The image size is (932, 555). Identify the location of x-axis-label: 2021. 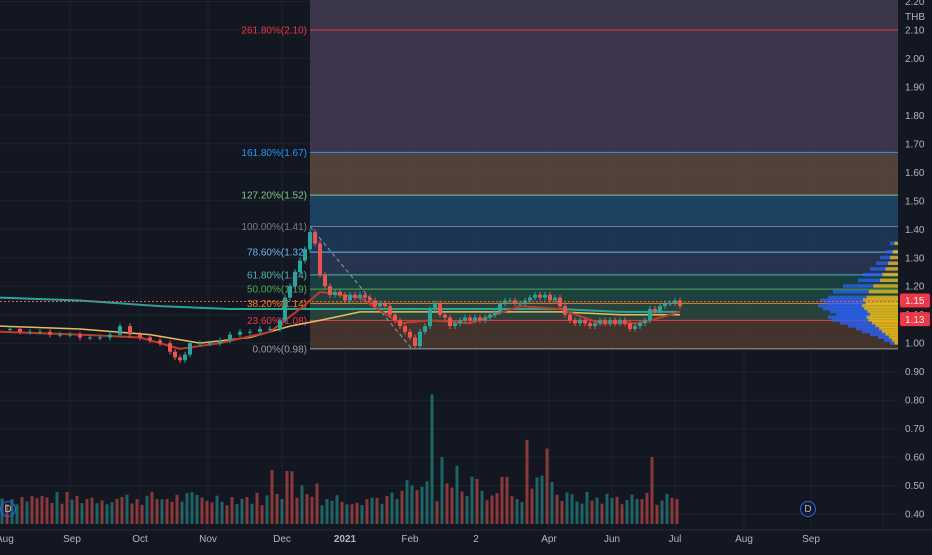
(345, 539).